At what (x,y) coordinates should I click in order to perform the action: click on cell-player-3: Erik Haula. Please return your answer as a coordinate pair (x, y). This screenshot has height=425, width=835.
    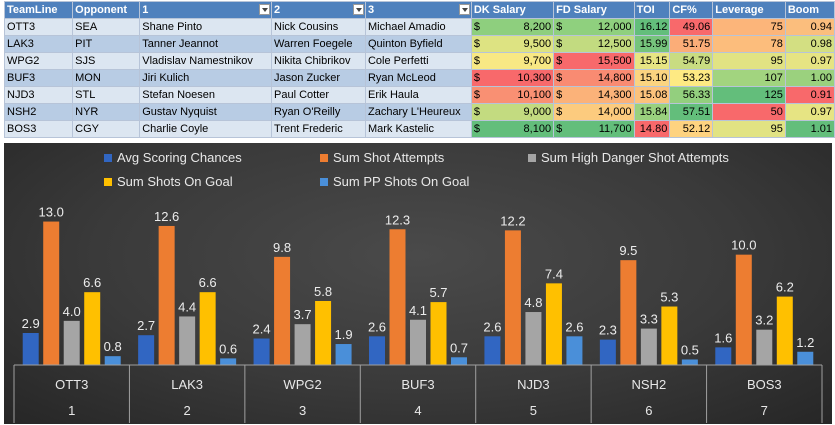
    Looking at the image, I should click on (418, 95).